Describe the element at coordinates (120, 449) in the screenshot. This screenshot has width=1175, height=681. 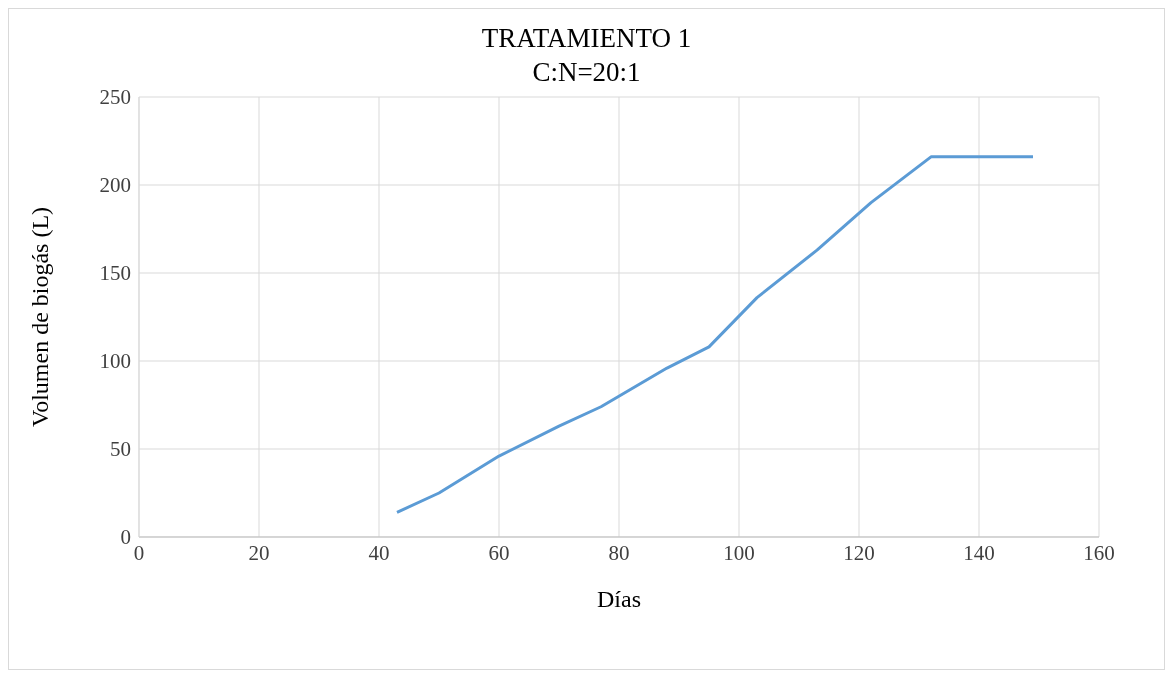
I see `y-tick-label: 50` at that location.